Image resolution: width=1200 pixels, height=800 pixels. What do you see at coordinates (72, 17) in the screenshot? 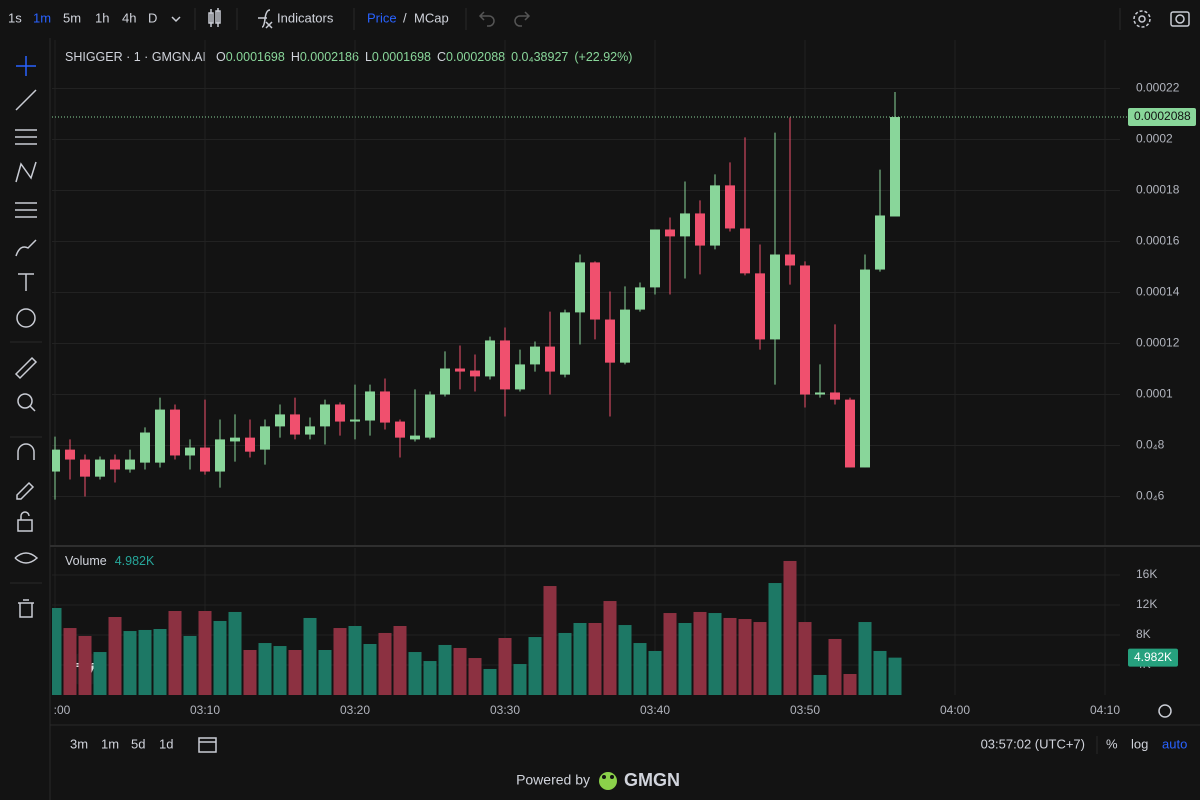
I see `interval-button: 5m` at bounding box center [72, 17].